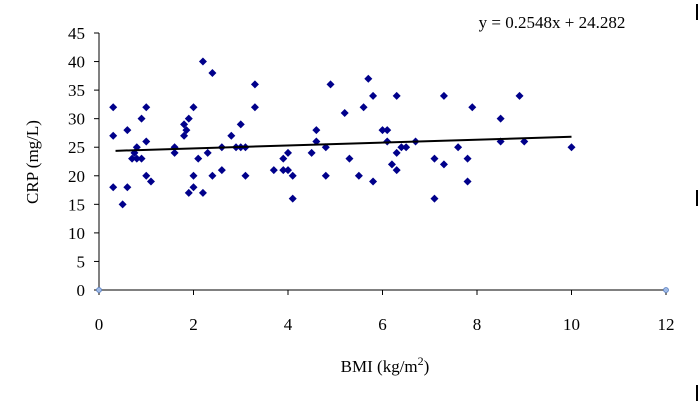 Image resolution: width=698 pixels, height=401 pixels. I want to click on y-tick-label: 5, so click(81, 261).